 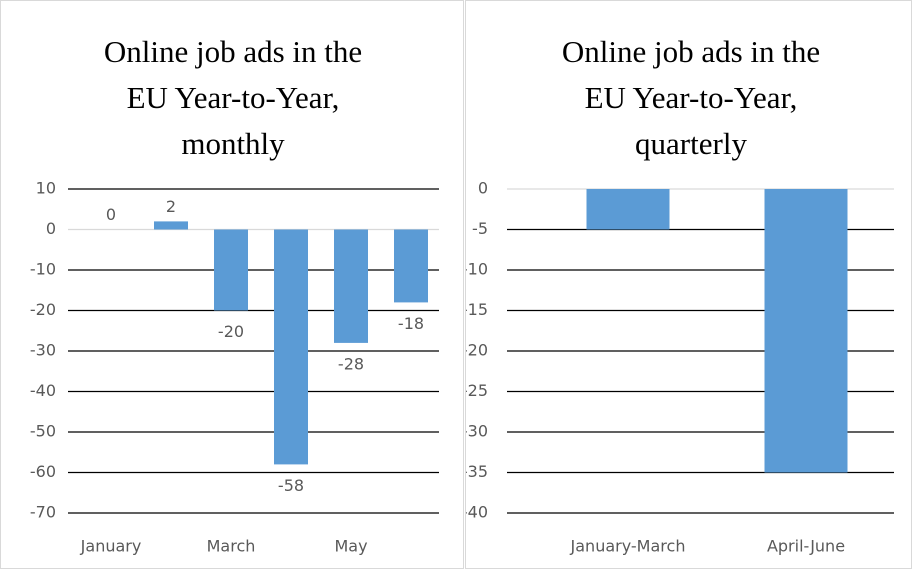 What do you see at coordinates (46, 188) in the screenshot?
I see `y-tick-label: 10` at bounding box center [46, 188].